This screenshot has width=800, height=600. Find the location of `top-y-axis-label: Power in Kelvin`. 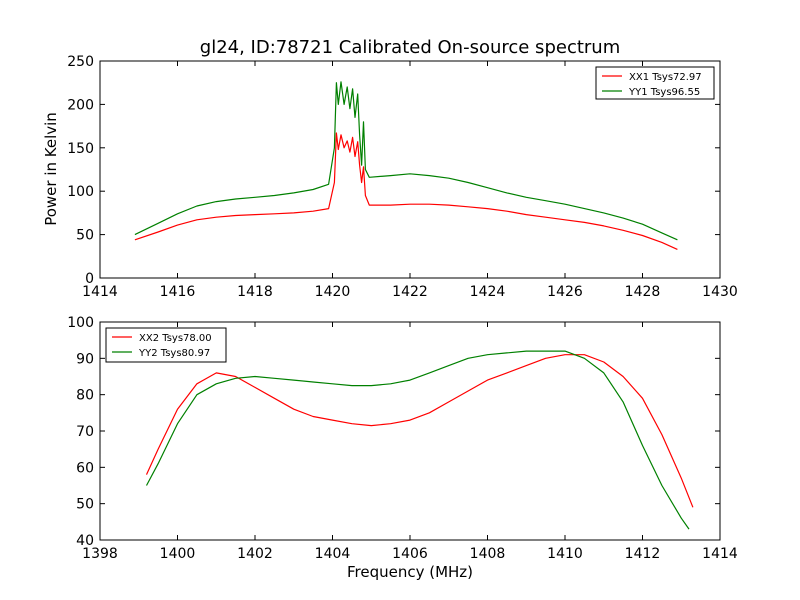

top-y-axis-label: Power in Kelvin is located at coordinates (51, 169).